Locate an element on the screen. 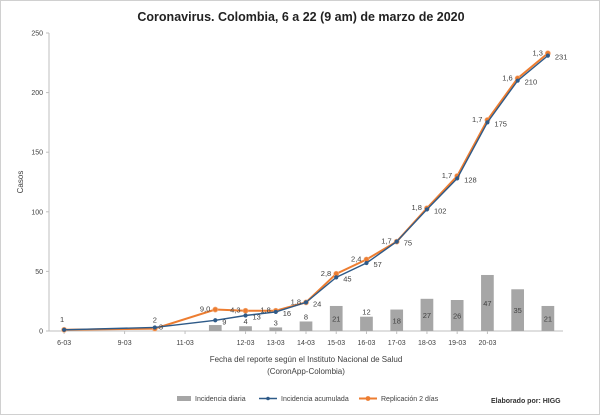 The image size is (600, 419). x-tick-label: 18-03 is located at coordinates (427, 343).